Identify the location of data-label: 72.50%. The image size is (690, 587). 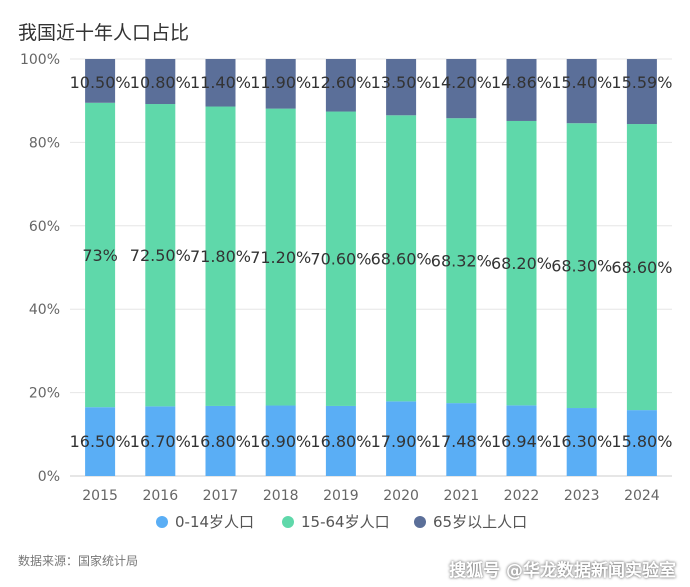
(160, 255).